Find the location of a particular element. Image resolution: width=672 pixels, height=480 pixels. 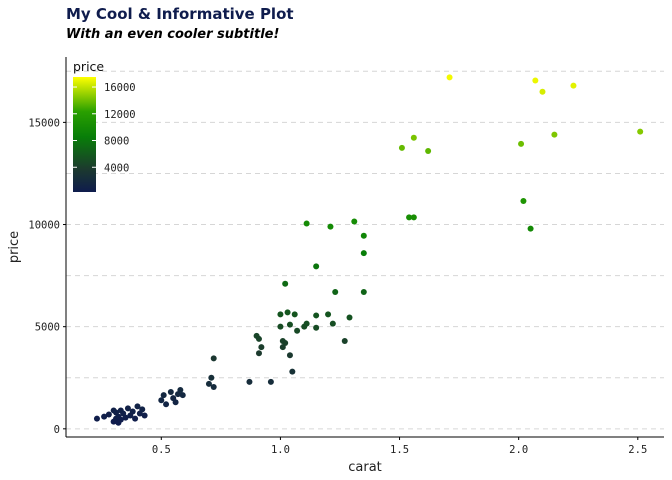

legend-tick-label: 16000 is located at coordinates (120, 88).